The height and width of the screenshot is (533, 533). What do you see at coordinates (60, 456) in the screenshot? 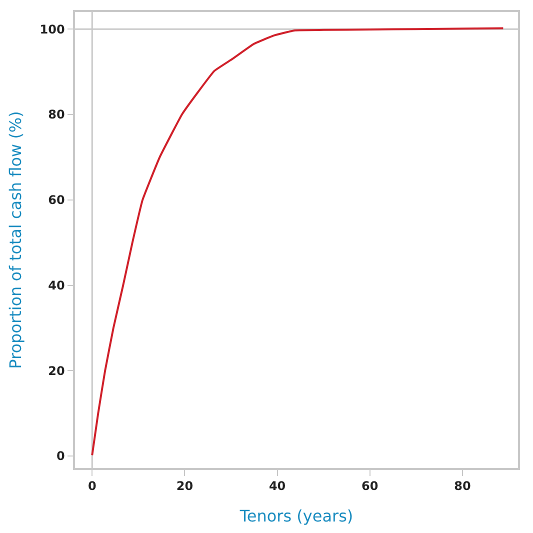
I see `y-tick-label: 0` at bounding box center [60, 456].